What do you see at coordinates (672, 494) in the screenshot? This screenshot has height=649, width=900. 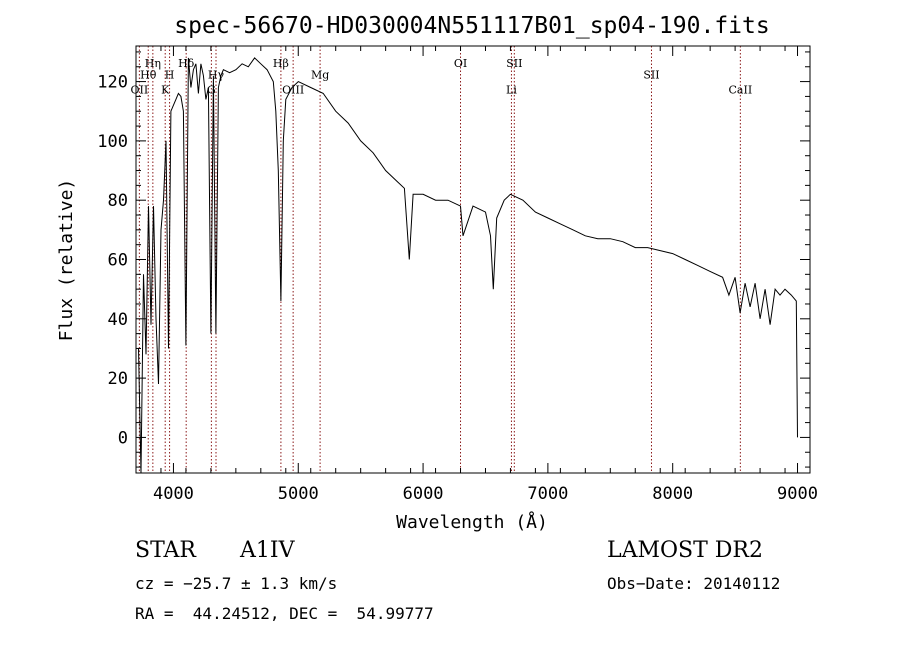 I see `x-tick-label: 8000` at bounding box center [672, 494].